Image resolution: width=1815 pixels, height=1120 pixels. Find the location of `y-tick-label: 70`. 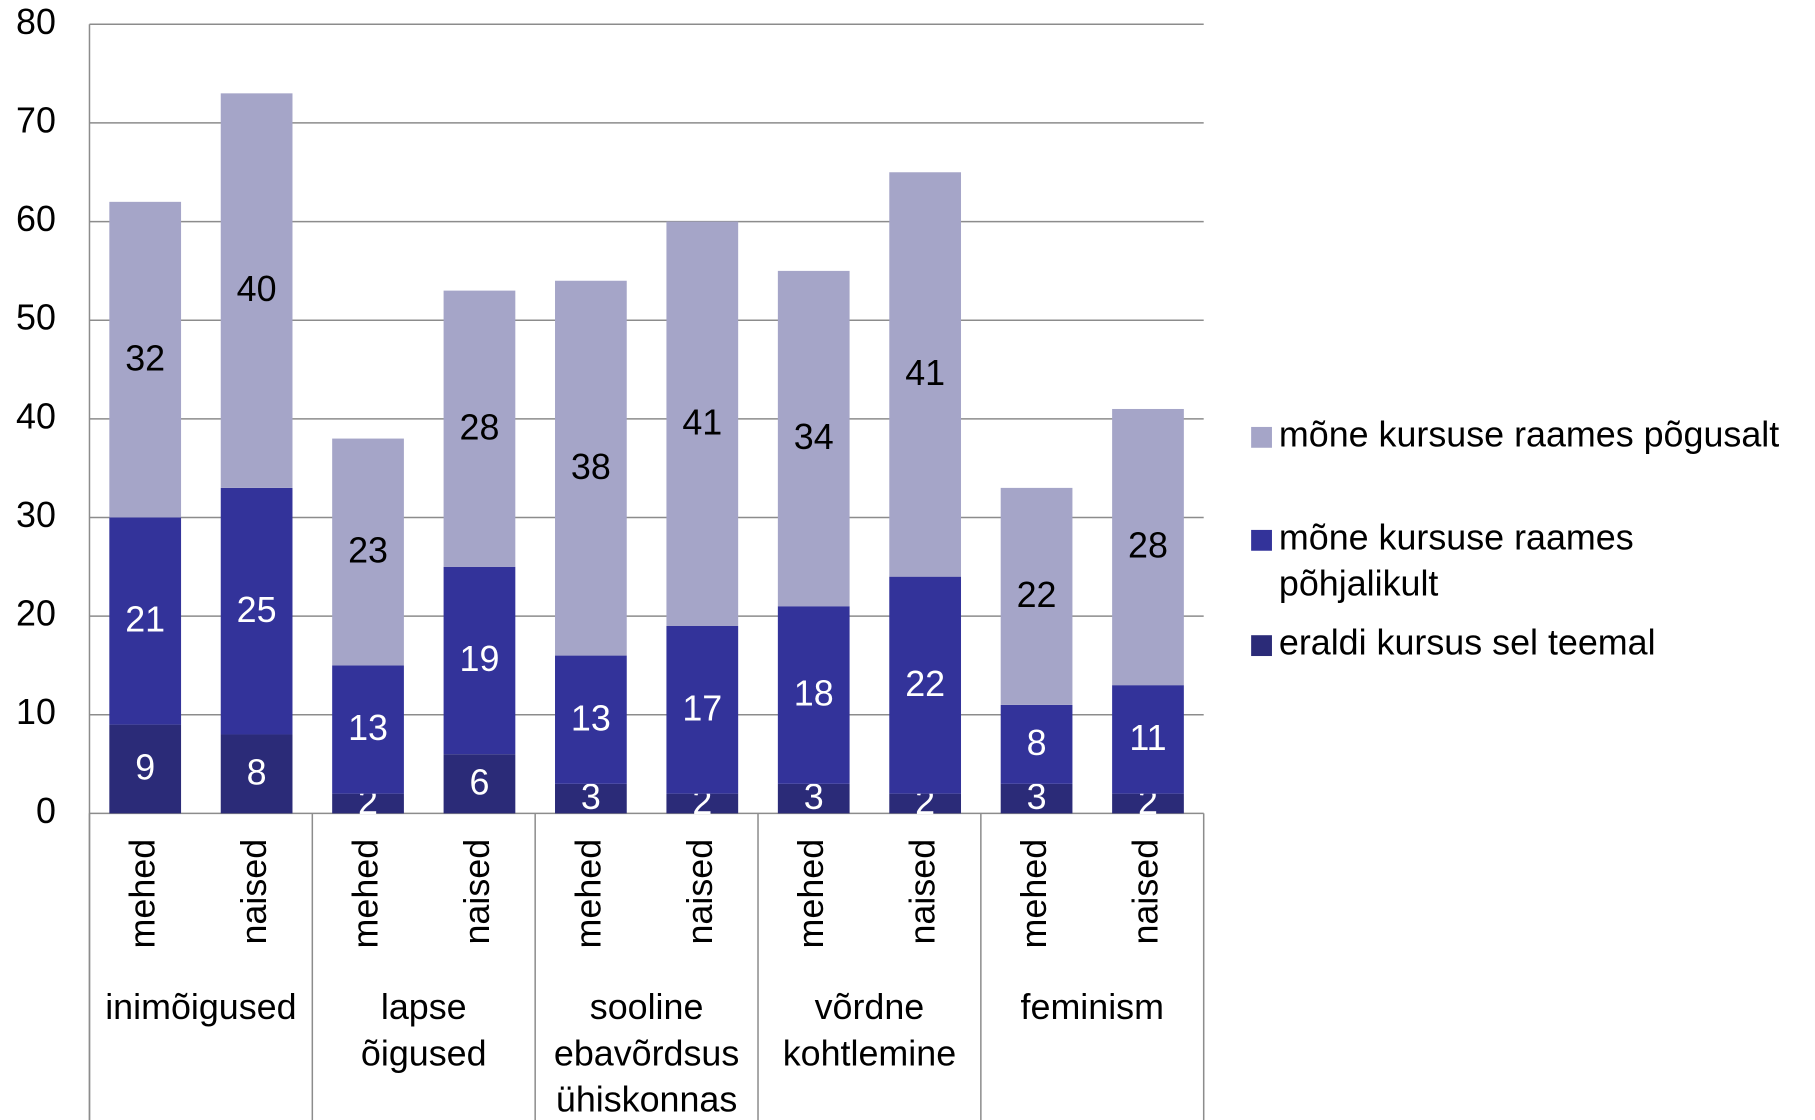

y-tick-label: 70 is located at coordinates (36, 120).